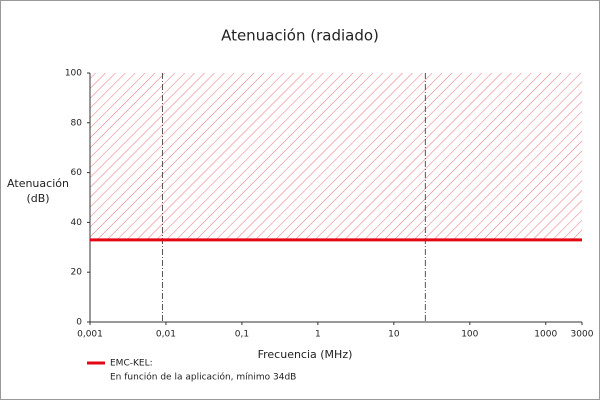 The width and height of the screenshot is (600, 400). What do you see at coordinates (242, 335) in the screenshot?
I see `x-tick-label: 0,1` at bounding box center [242, 335].